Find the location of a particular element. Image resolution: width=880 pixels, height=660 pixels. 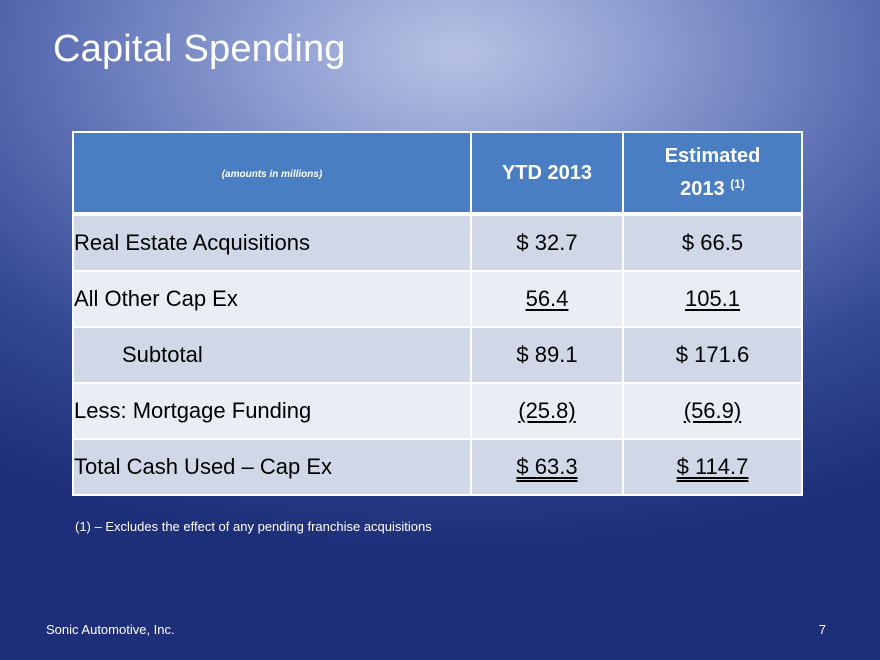

estimated-value-cell: $ 114.7 is located at coordinates (712, 467).